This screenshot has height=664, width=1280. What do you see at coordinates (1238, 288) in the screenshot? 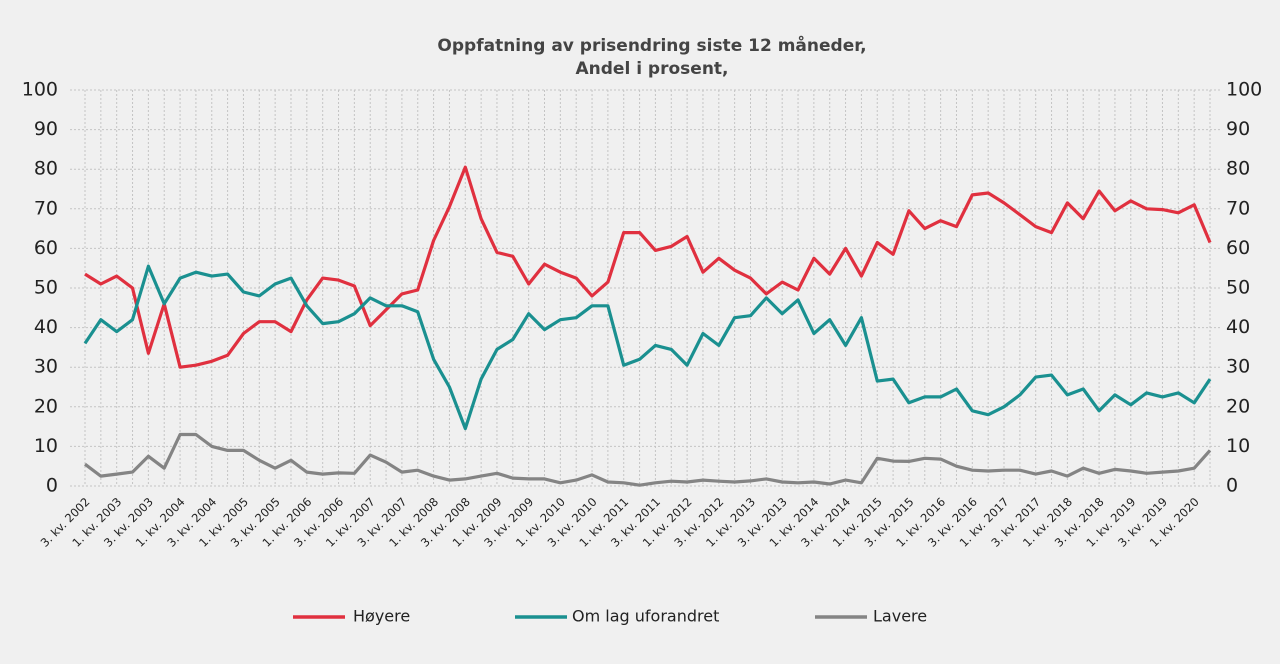
I see `y2-tick-label: 50` at bounding box center [1238, 288].